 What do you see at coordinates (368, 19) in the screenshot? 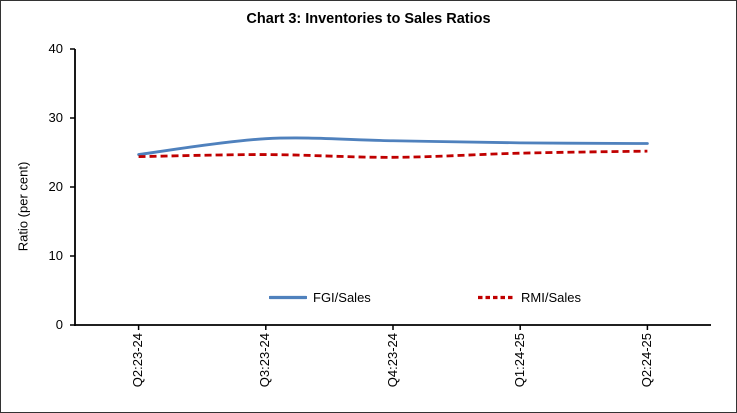
I see `chart-title: Chart 3: Inventories to Sales Ratios` at bounding box center [368, 19].